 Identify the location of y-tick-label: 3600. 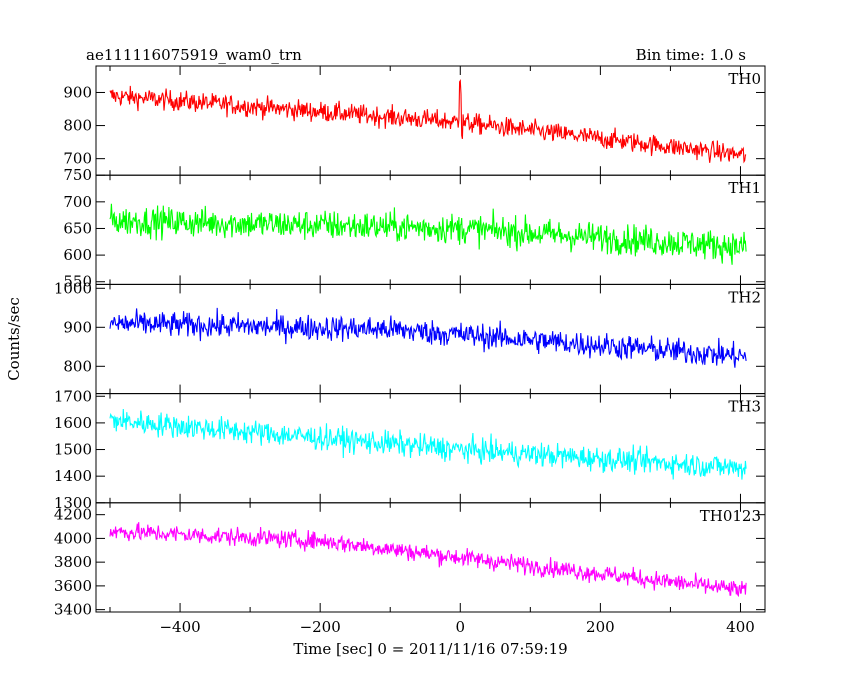
(73, 586).